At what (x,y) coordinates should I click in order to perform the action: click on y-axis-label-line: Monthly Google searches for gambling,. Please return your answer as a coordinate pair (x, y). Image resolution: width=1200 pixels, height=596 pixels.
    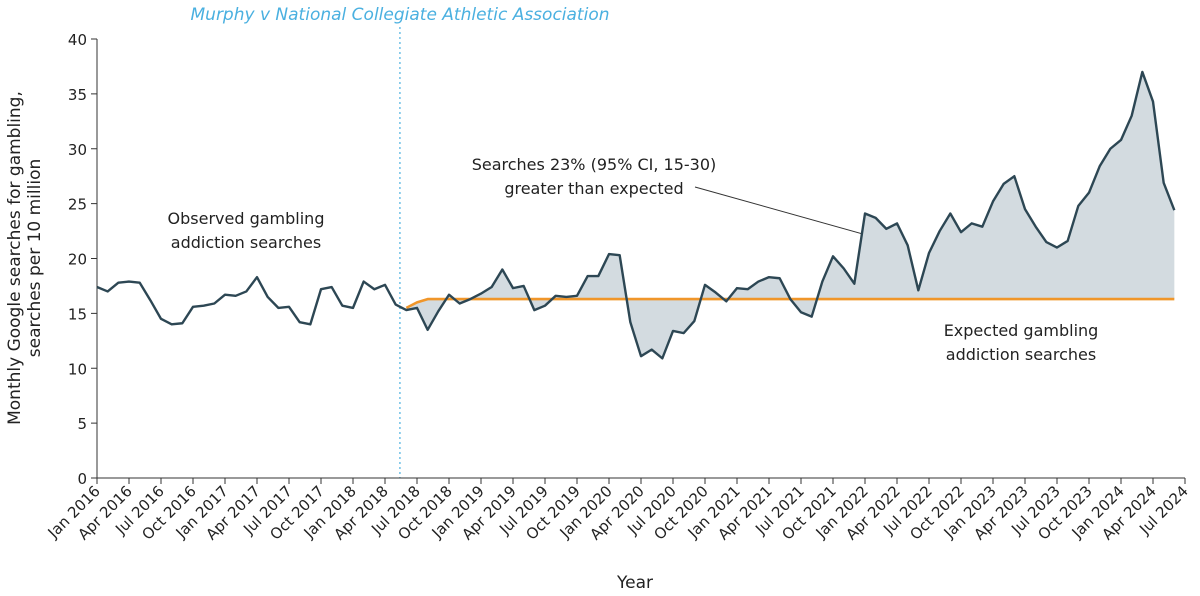
    Looking at the image, I should click on (15, 258).